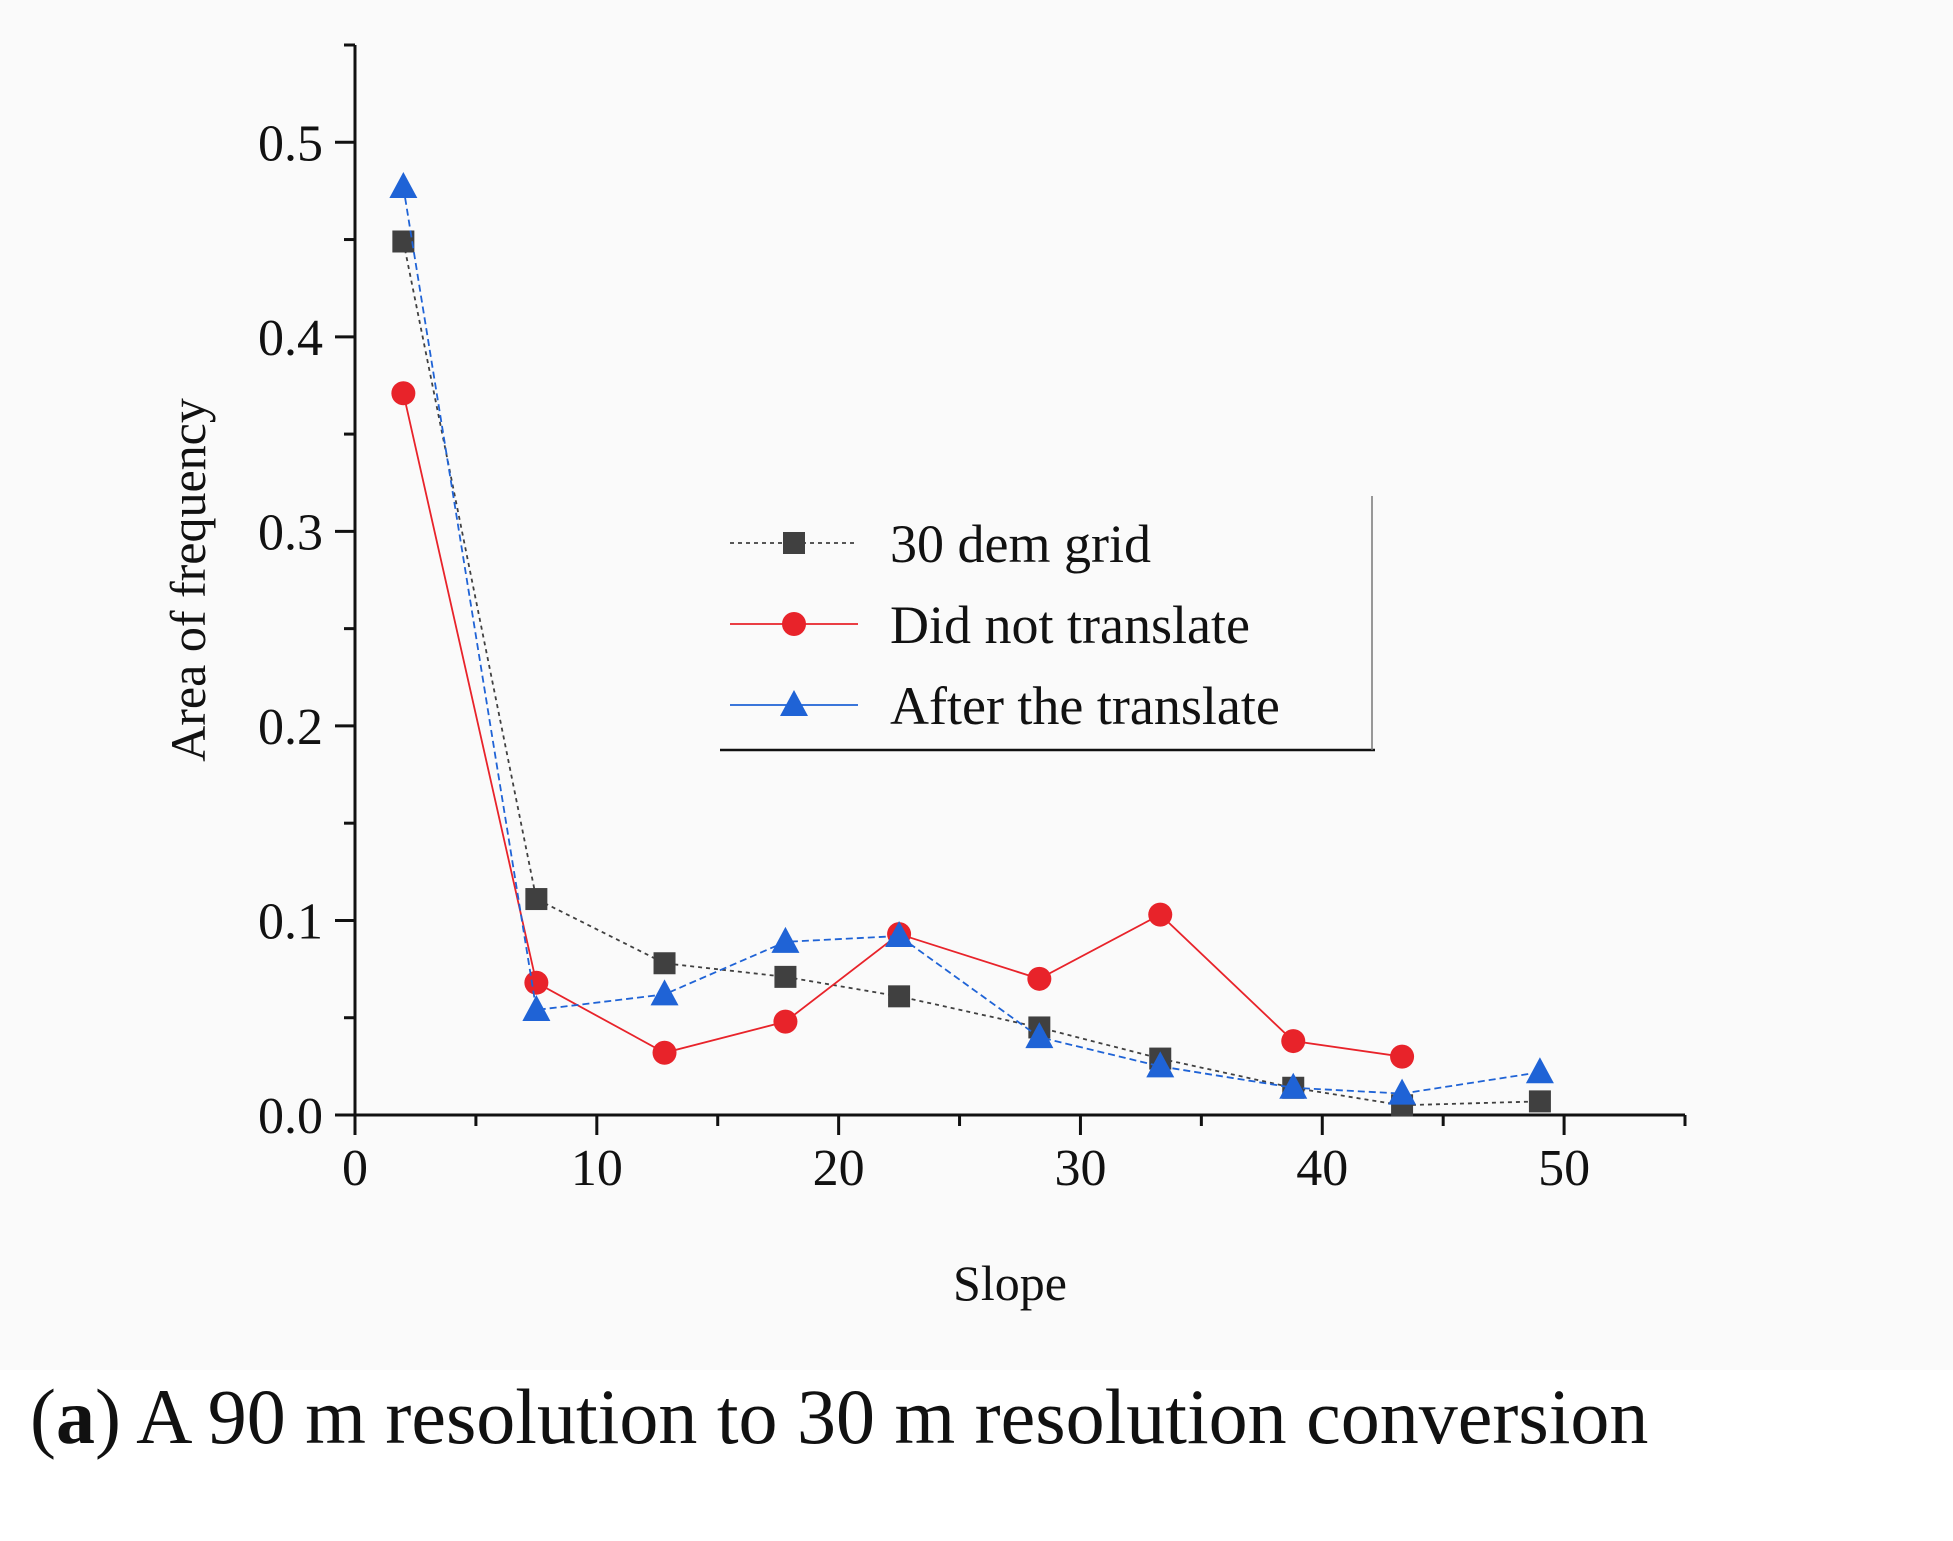 The image size is (1953, 1541). Describe the element at coordinates (597, 1168) in the screenshot. I see `x-tick-label: 10` at that location.